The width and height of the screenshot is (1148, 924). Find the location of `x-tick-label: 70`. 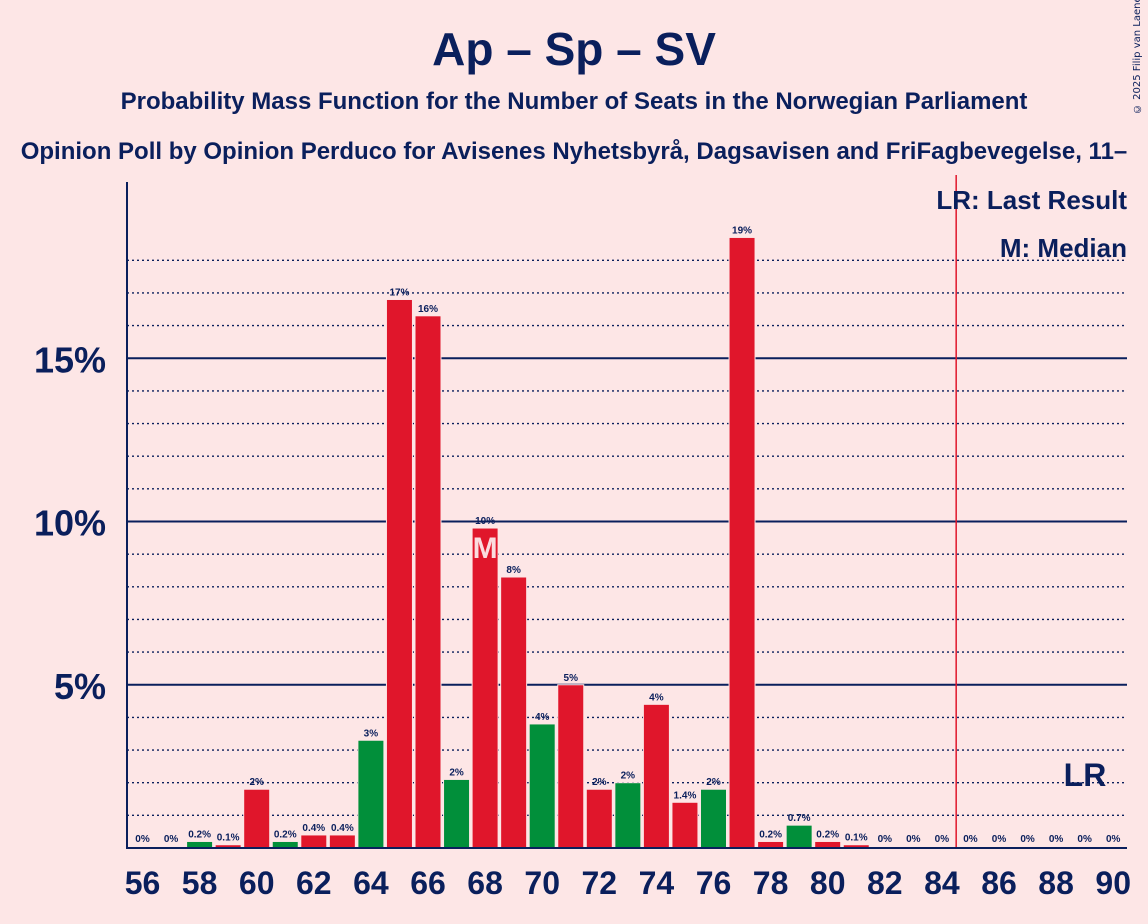

x-tick-label: 70 is located at coordinates (542, 883).